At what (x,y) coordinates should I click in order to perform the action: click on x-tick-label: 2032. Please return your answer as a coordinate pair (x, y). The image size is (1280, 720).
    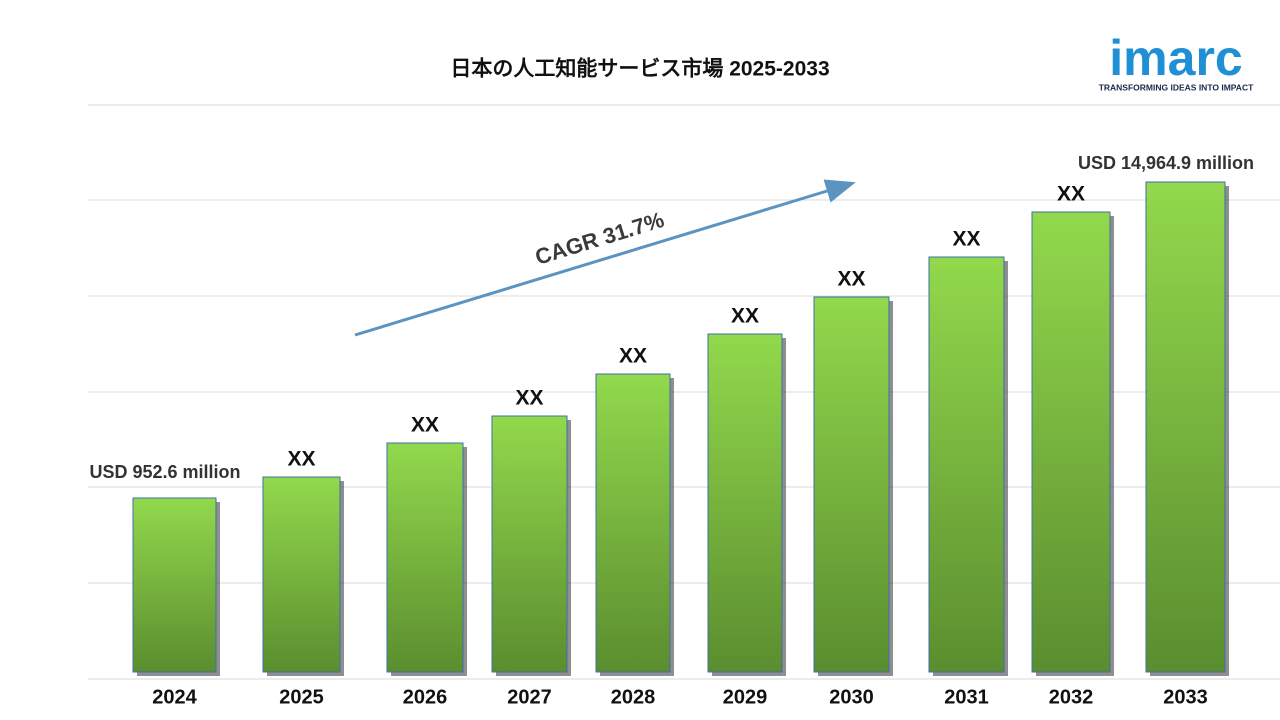
    Looking at the image, I should click on (1071, 697).